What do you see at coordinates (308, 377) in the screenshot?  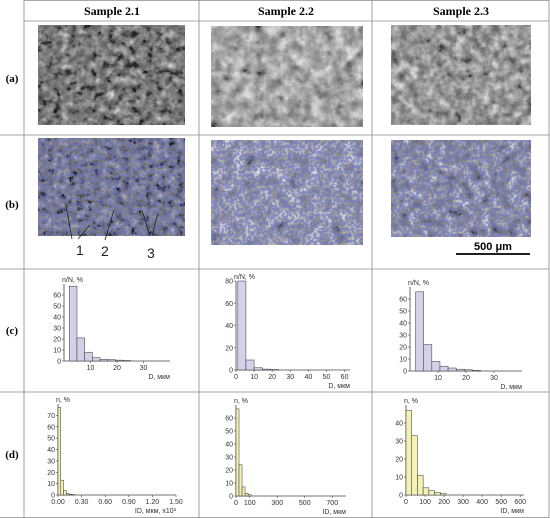 I see `x-tick-label: 40` at bounding box center [308, 377].